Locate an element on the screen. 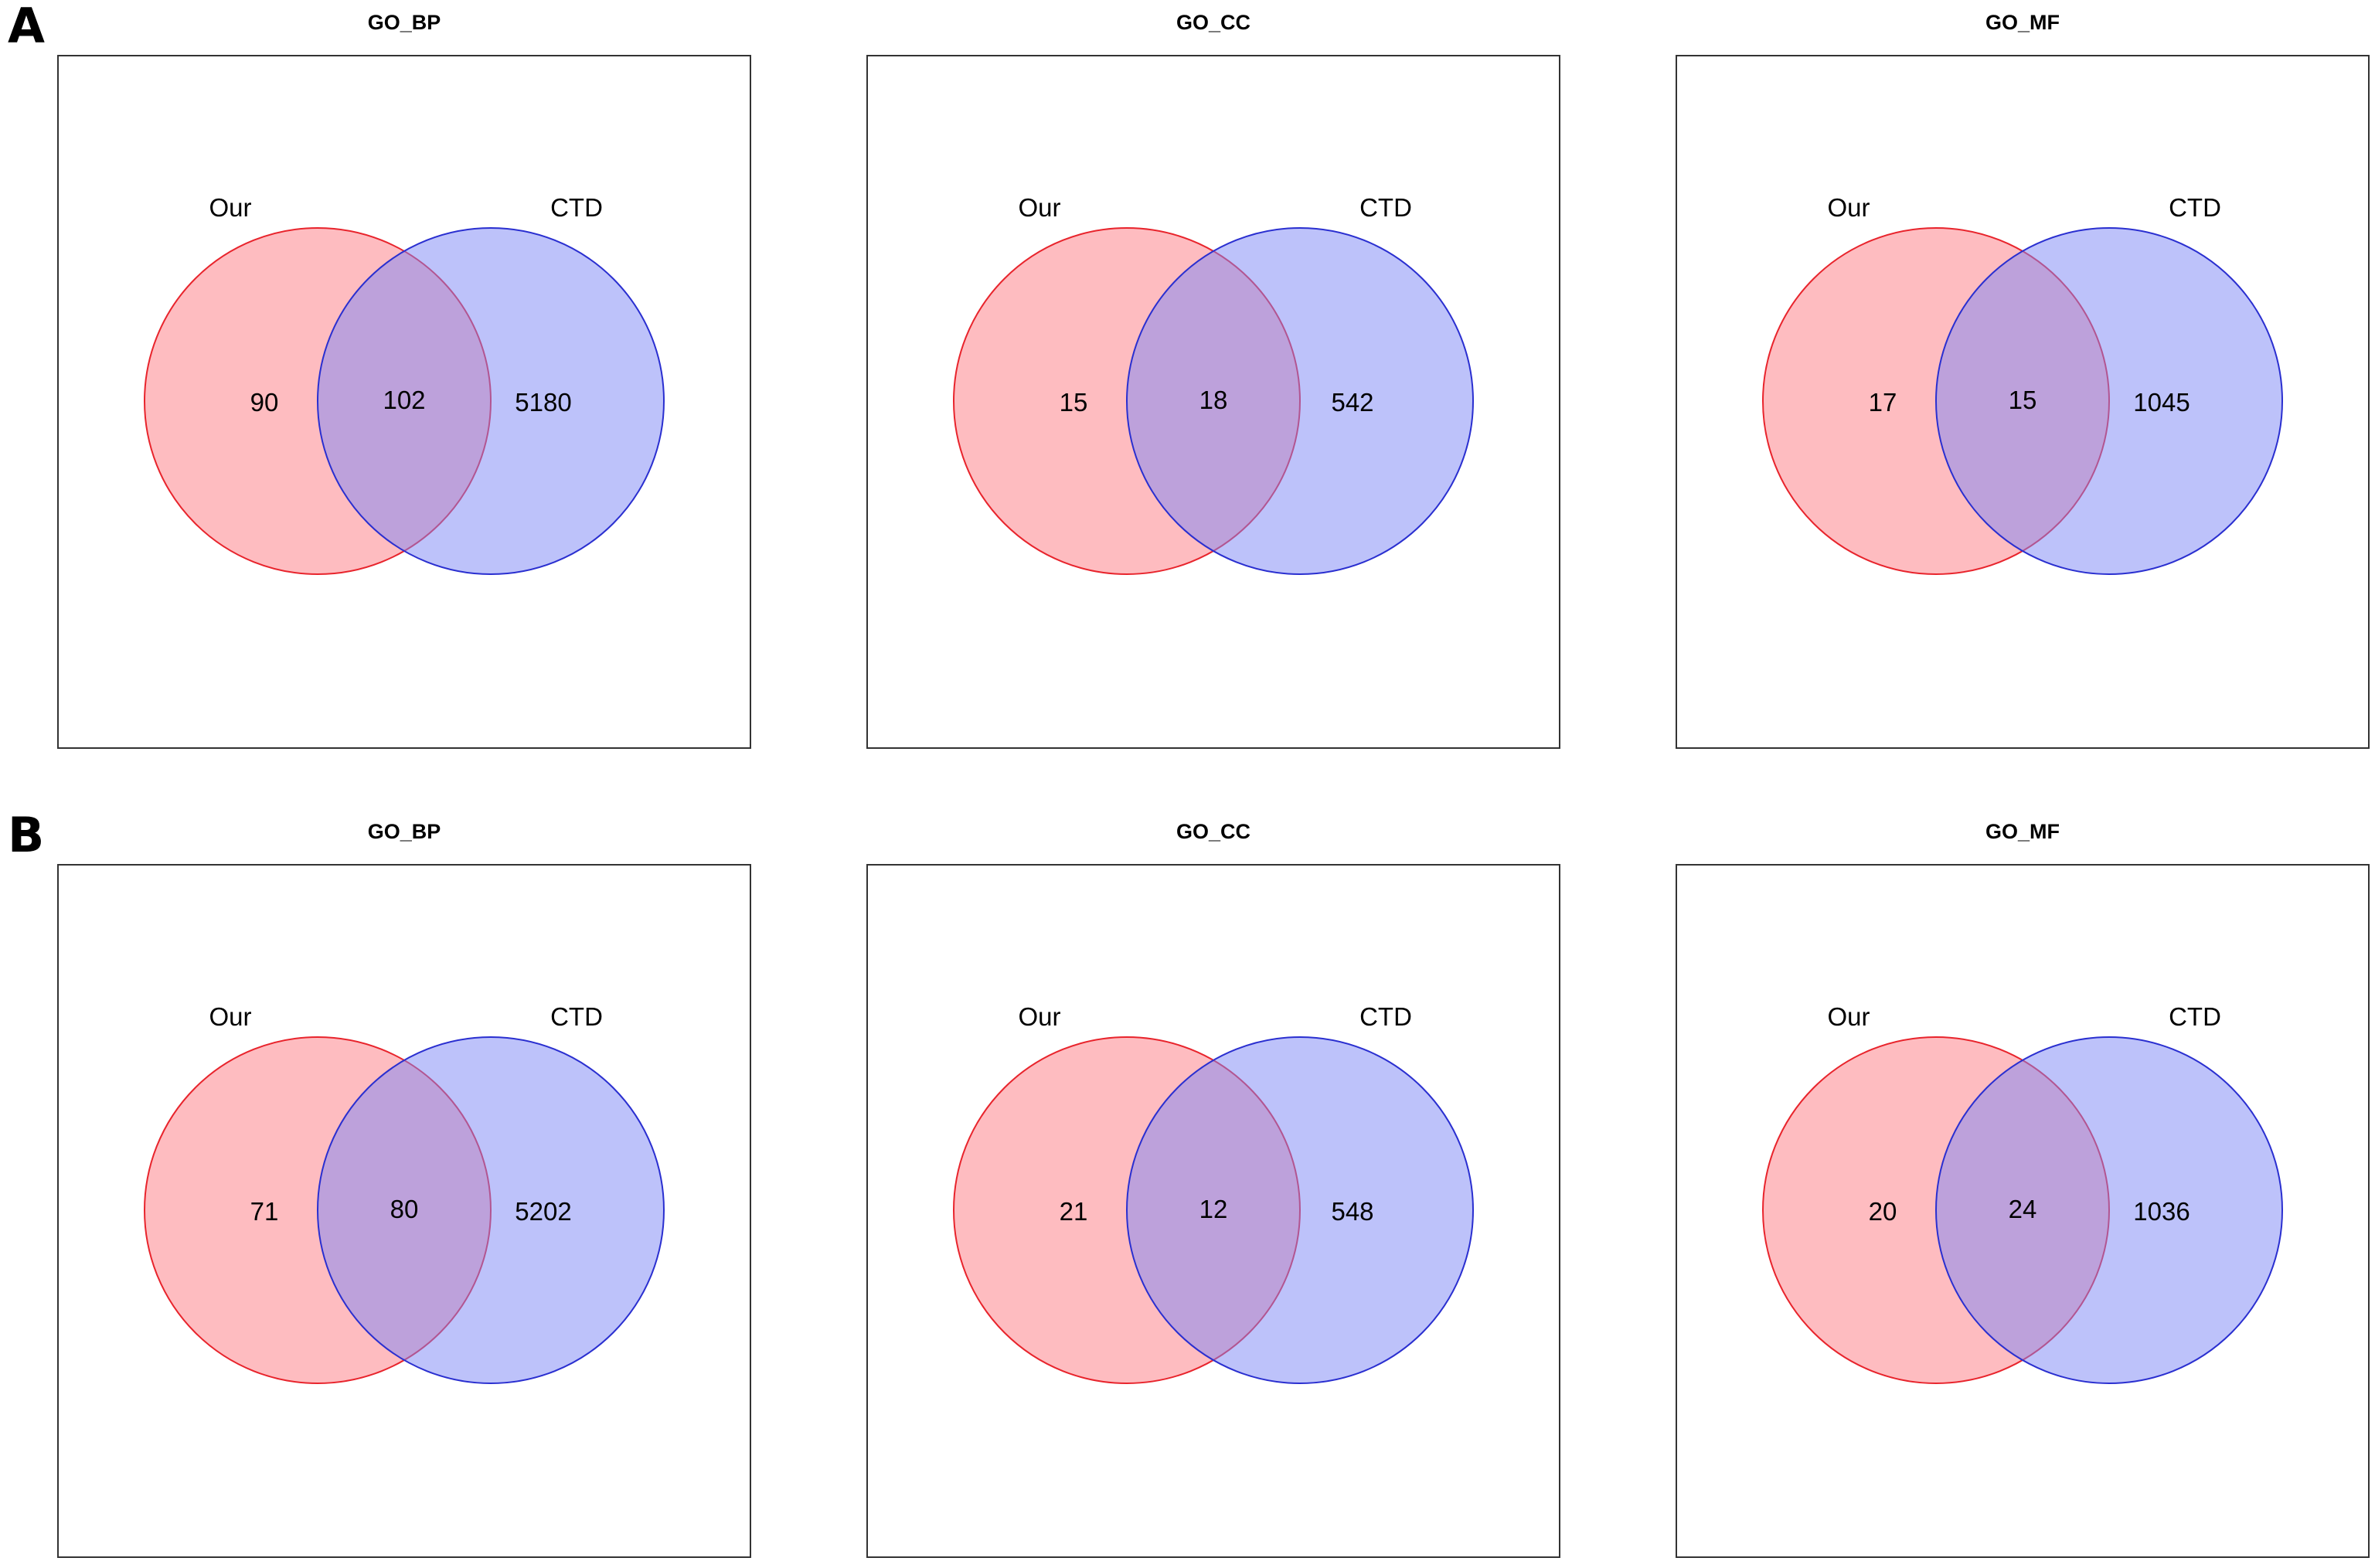 The width and height of the screenshot is (2375, 1568). count-our-only: 90 is located at coordinates (264, 402).